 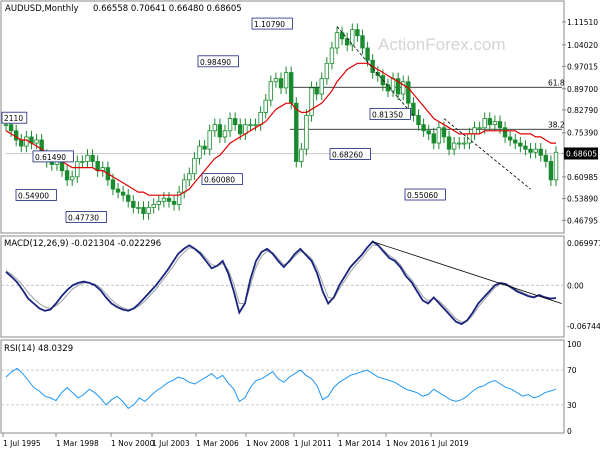 What do you see at coordinates (582, 177) in the screenshot?
I see `price-tick-label: 0.60985` at bounding box center [582, 177].